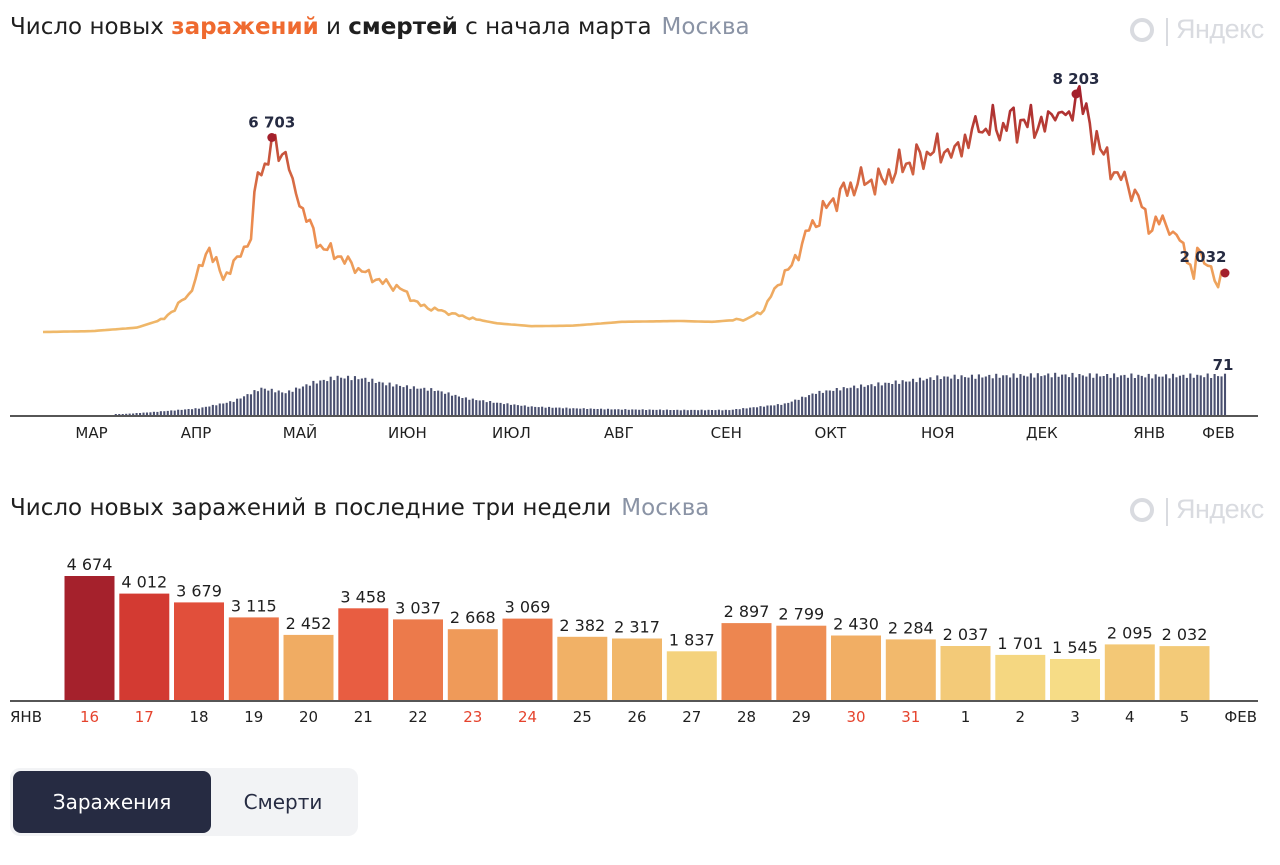 The height and width of the screenshot is (865, 1280). What do you see at coordinates (637, 627) in the screenshot?
I see `bar-value-label: 2 317` at bounding box center [637, 627].